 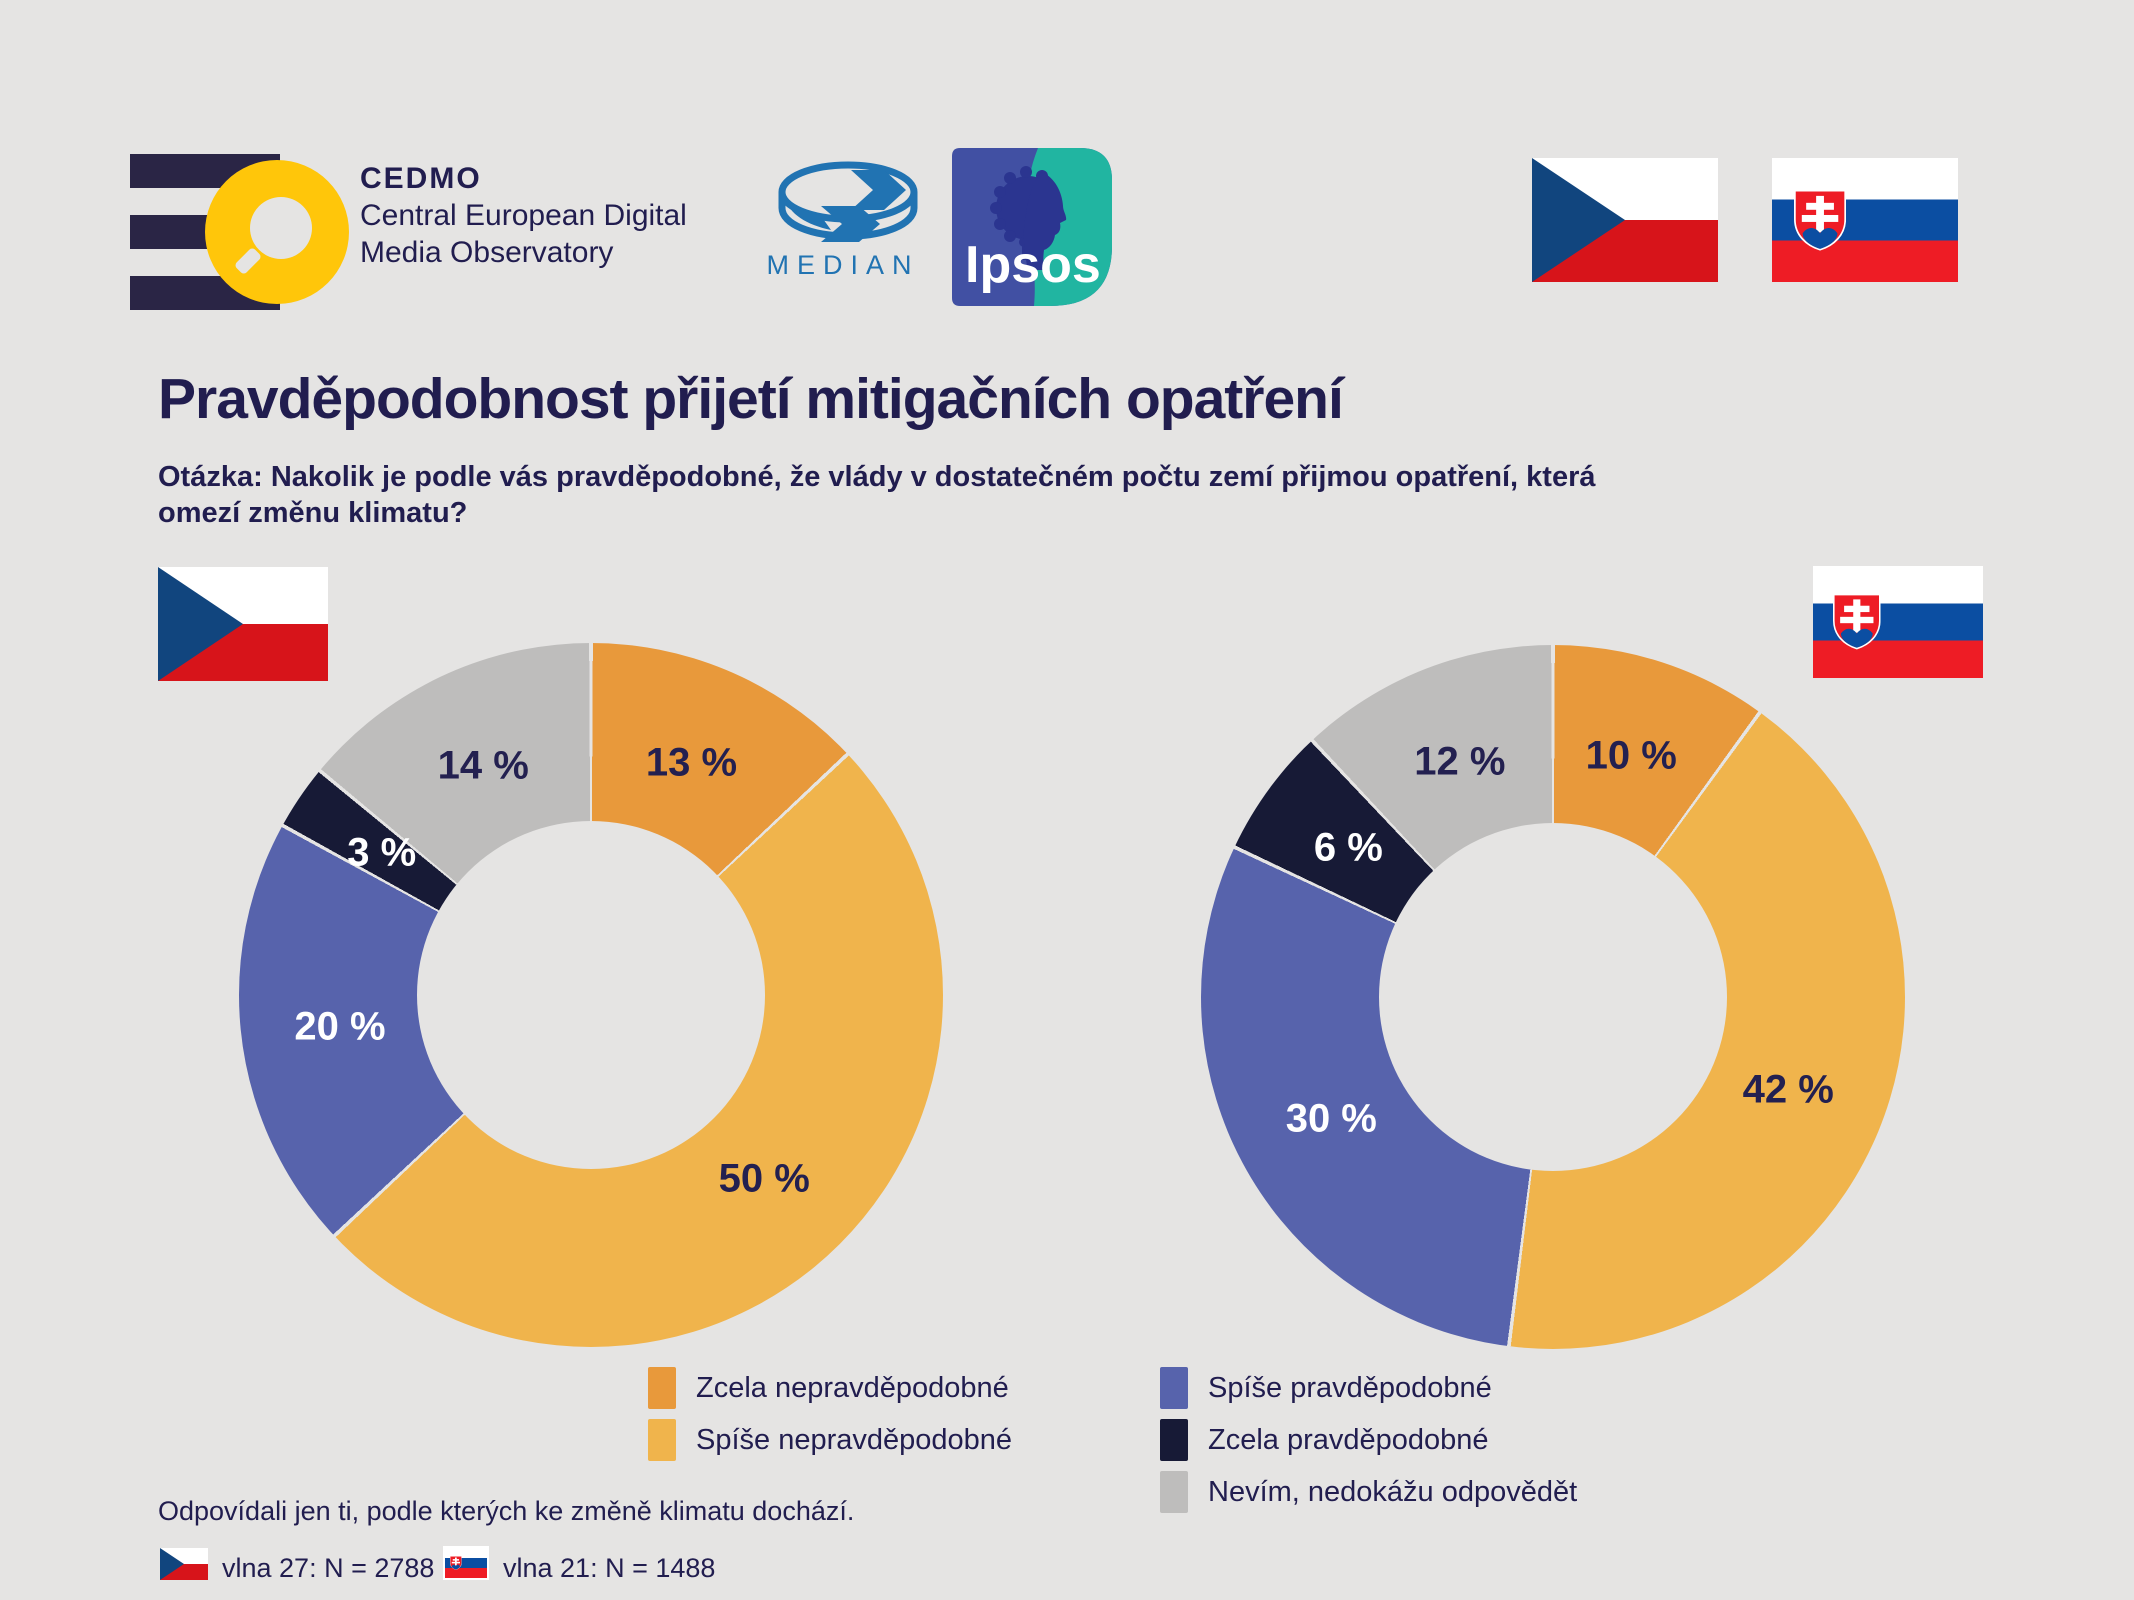 I want to click on slice-label: 12 %, so click(x=1460, y=761).